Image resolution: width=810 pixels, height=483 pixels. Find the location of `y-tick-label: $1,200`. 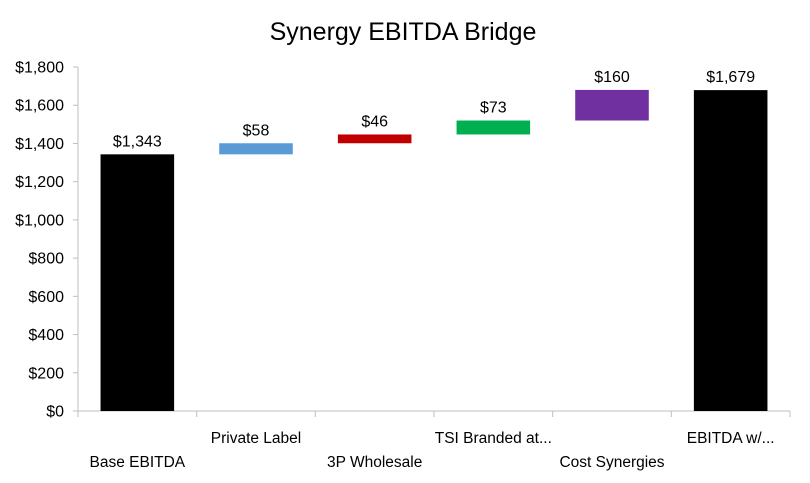

y-tick-label: $1,200 is located at coordinates (39, 182).